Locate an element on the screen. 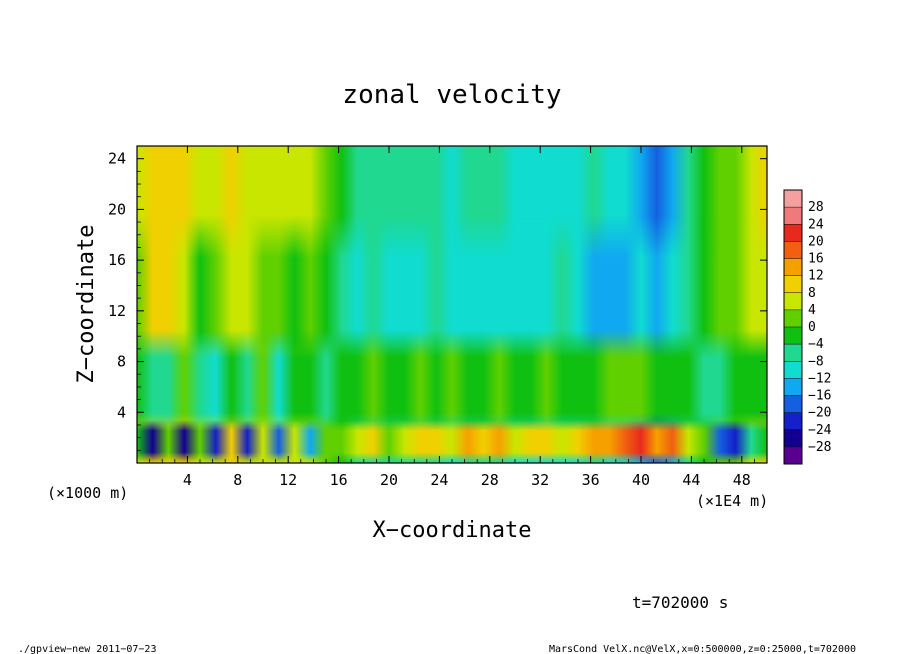 Image resolution: width=904 pixels, height=654 pixels. y-axis-unit: (×1000 m) is located at coordinates (87, 493).